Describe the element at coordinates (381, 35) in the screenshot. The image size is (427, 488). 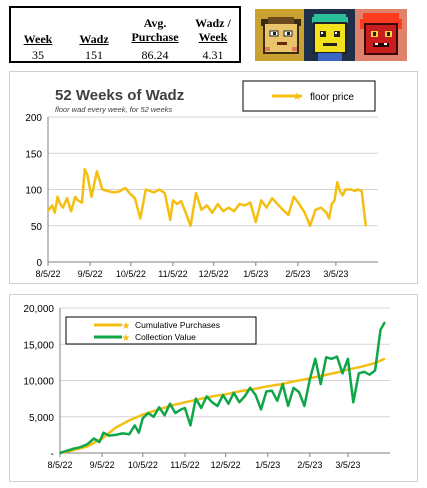
I see `wad-avatar-red-hair` at that location.